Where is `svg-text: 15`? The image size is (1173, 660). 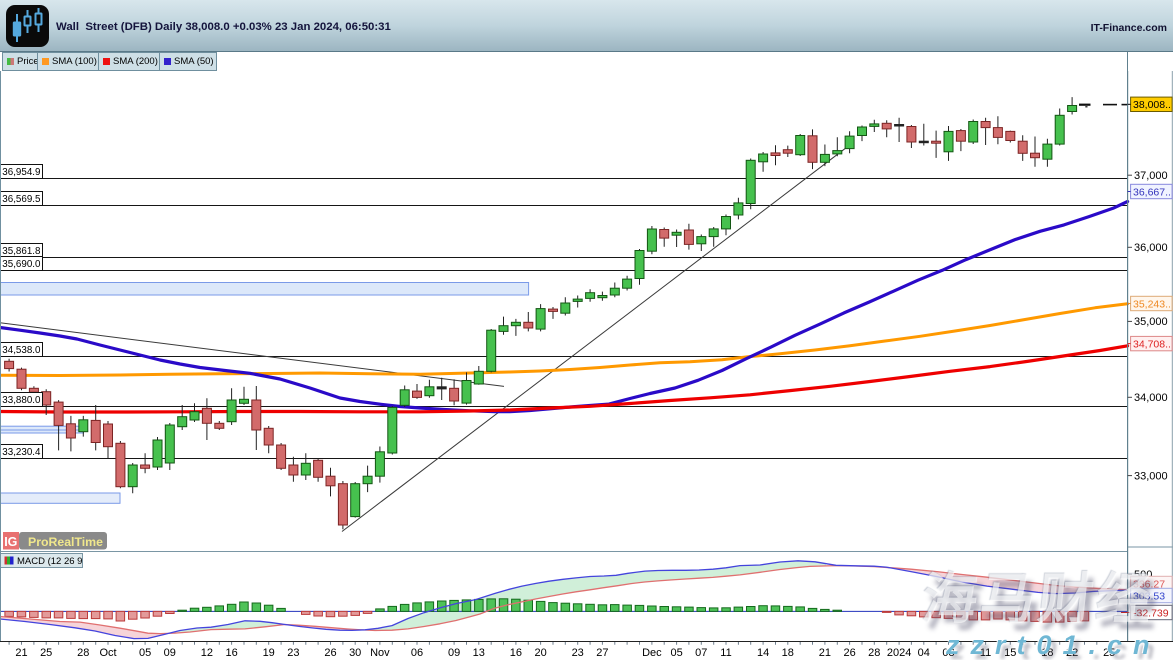
svg-text: 15 is located at coordinates (1010, 653).